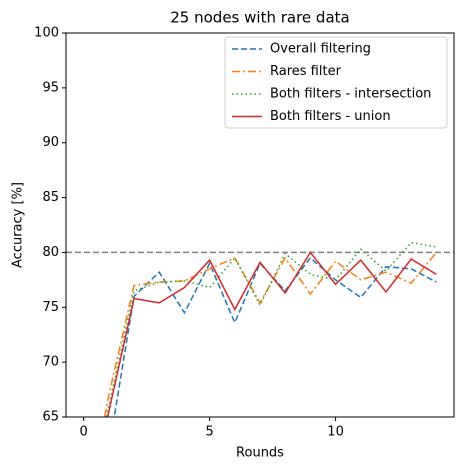 The image size is (463, 474). Describe the element at coordinates (50, 197) in the screenshot. I see `y-tick-label: 85` at that location.